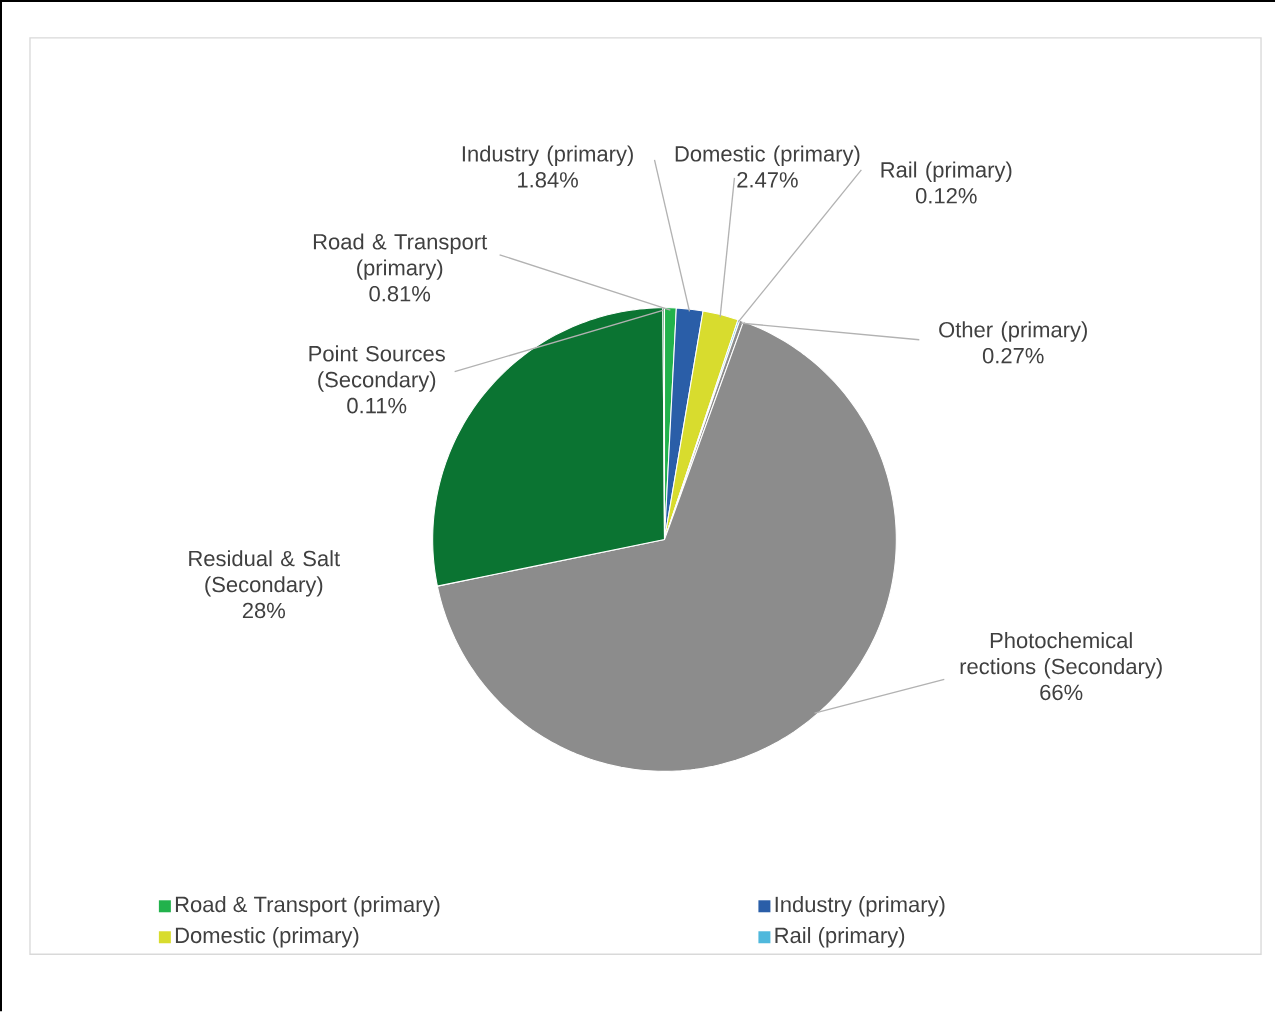  What do you see at coordinates (1061, 655) in the screenshot?
I see `slice-label: Photochemical rections (Secondary)` at bounding box center [1061, 655].